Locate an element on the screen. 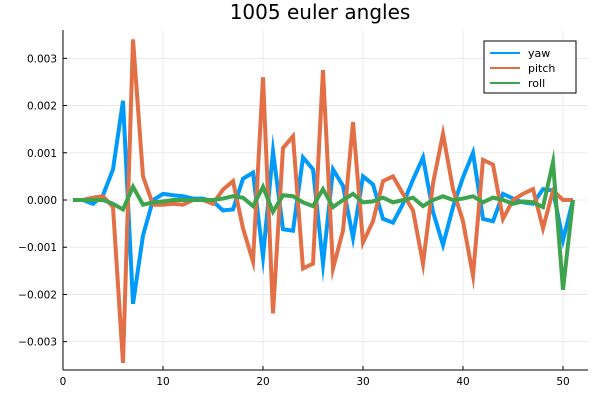 The image size is (600, 400). x-tick-label: 0 is located at coordinates (63, 382).